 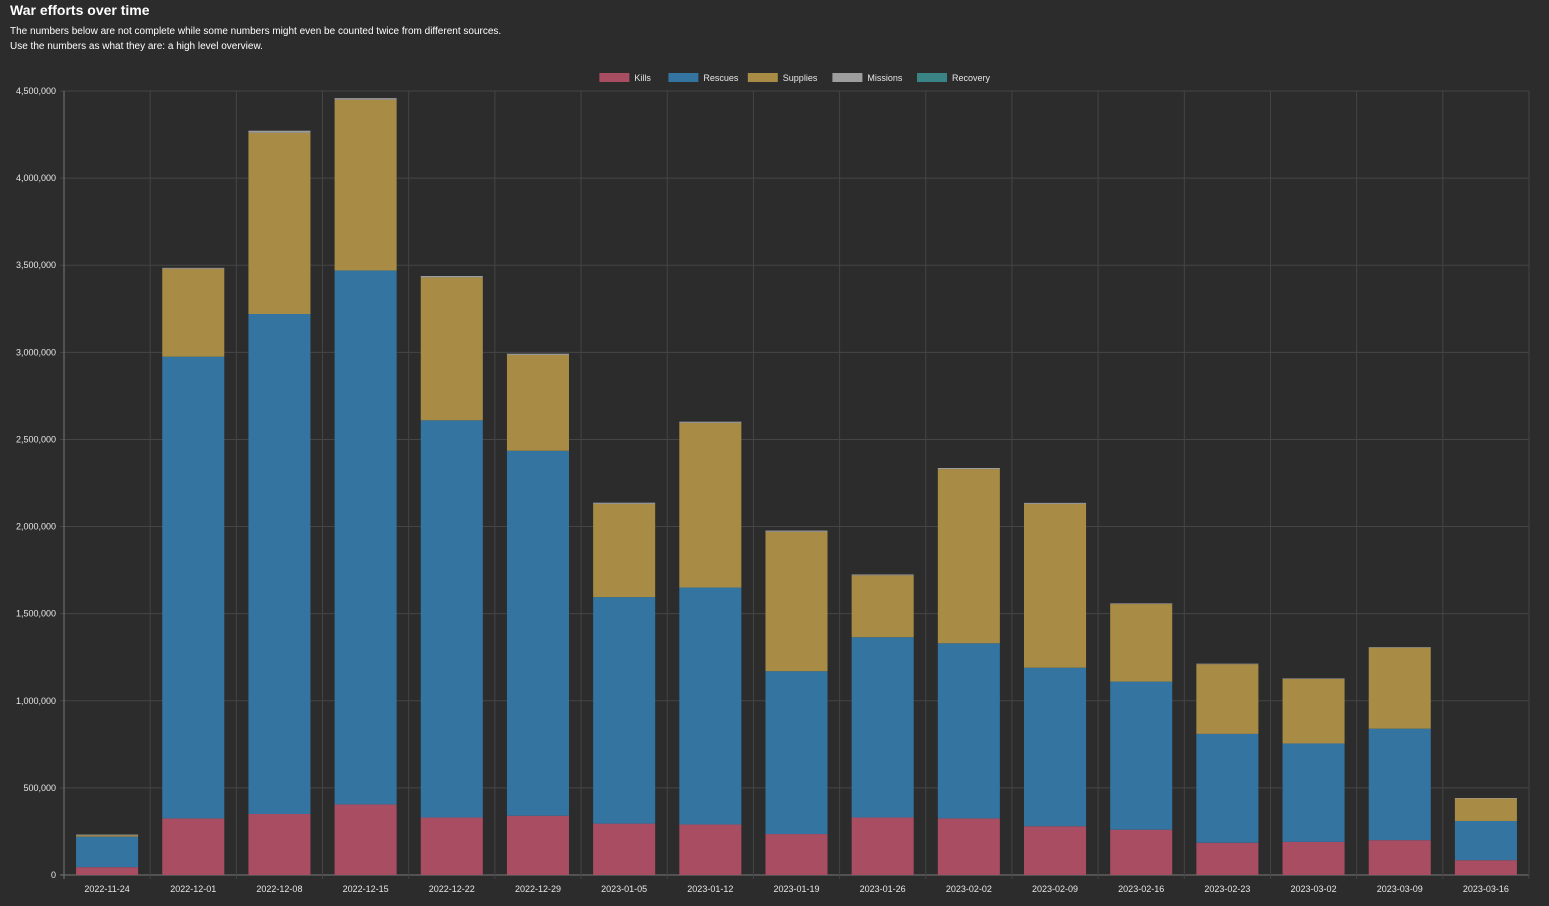 I want to click on y-tick-label: 4,500,000, so click(x=36, y=91).